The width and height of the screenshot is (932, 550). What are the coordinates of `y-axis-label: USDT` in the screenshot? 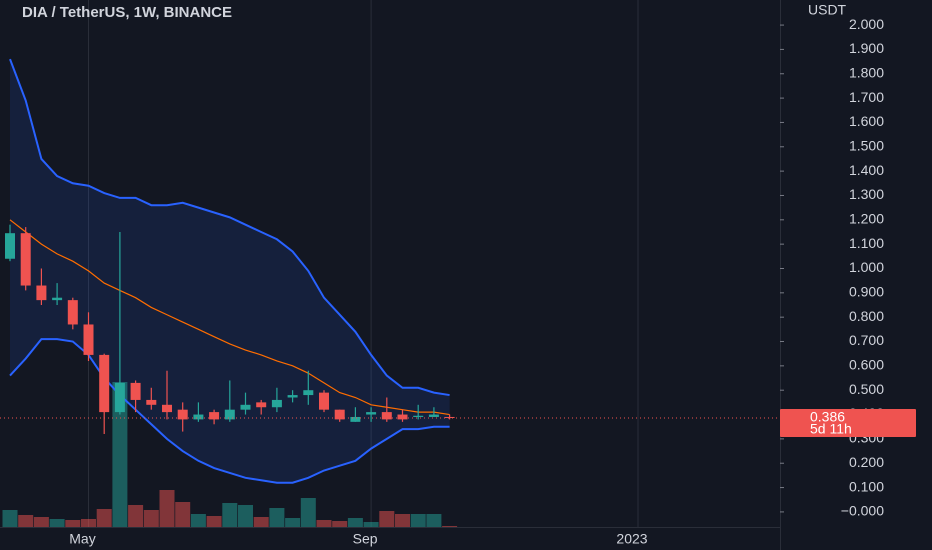 It's located at (827, 10).